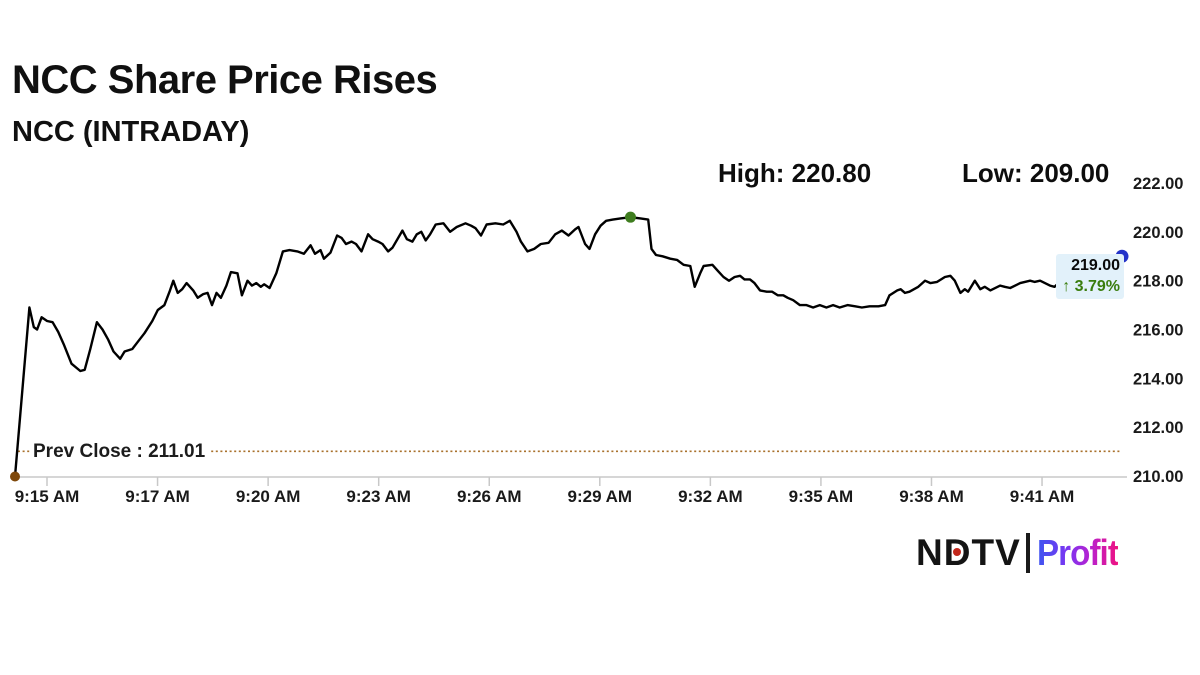 The width and height of the screenshot is (1200, 675). Describe the element at coordinates (1091, 286) in the screenshot. I see `last-price-change: ↑ 3.79%` at that location.